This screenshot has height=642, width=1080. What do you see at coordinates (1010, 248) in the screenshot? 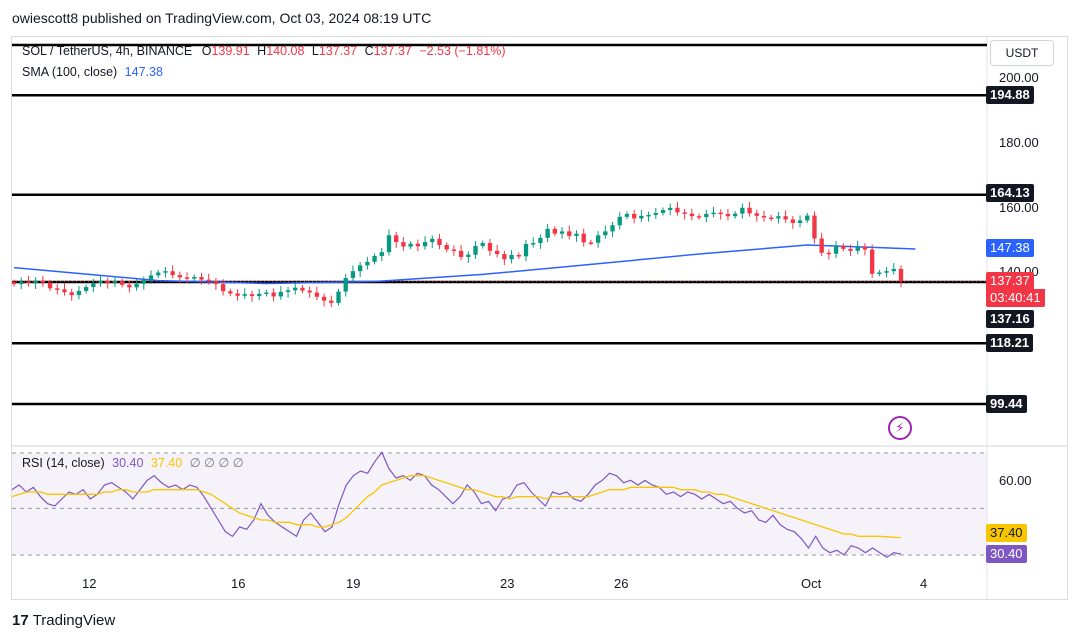
I see `sma-price-tag: 147.38` at bounding box center [1010, 248].